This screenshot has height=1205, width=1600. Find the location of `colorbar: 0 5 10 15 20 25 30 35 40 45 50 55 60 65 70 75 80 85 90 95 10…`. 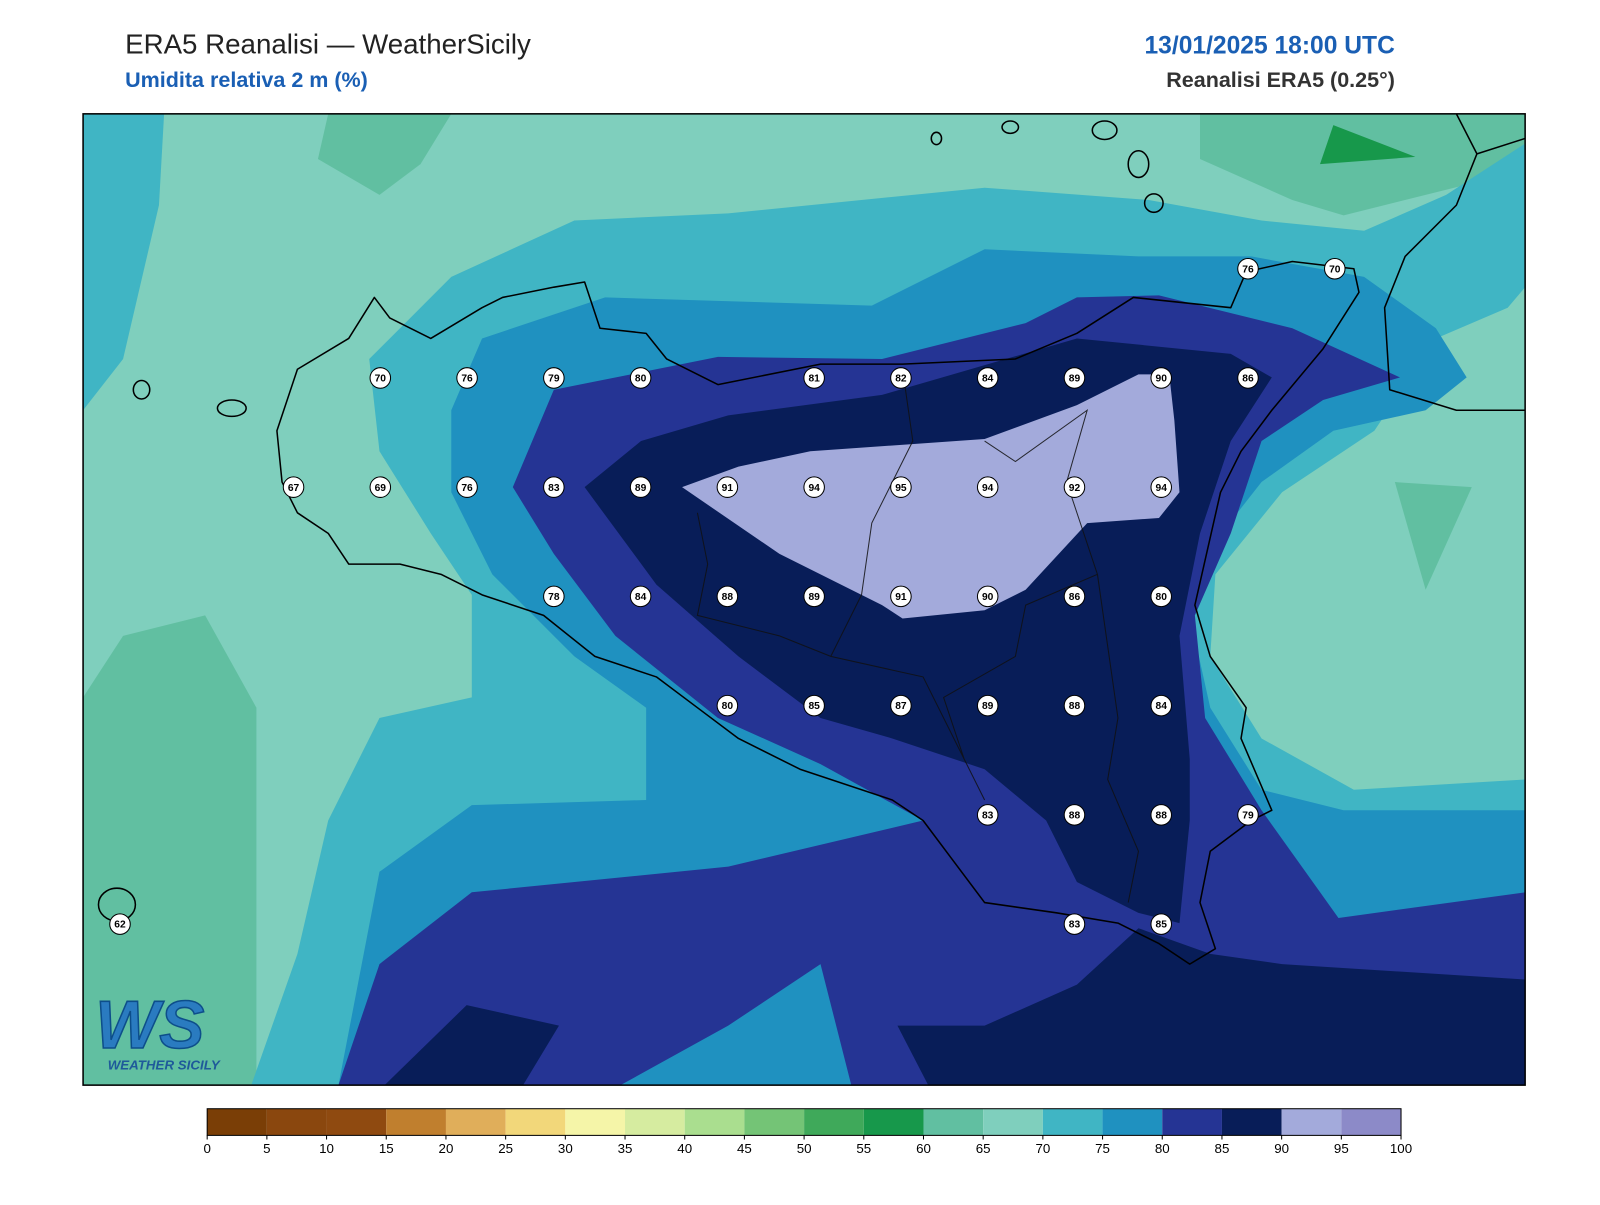

colorbar: 0 5 10 15 20 25 30 35 40 45 50 55 60 65 70 75 80 85 90 95 10… is located at coordinates (807, 1132).